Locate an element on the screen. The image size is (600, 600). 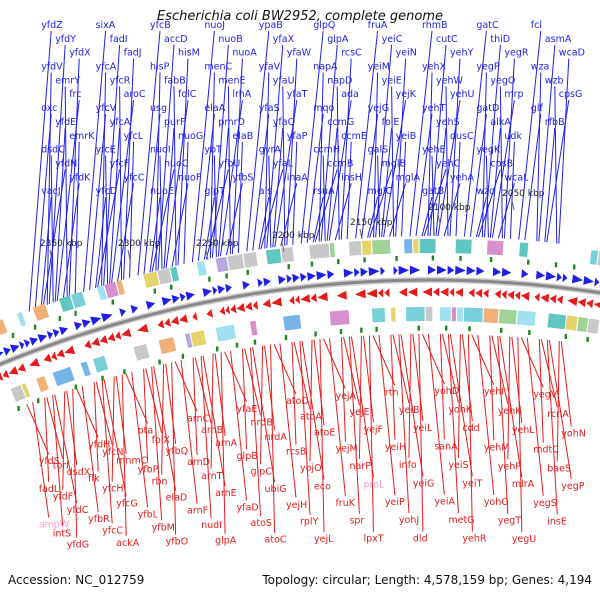
gene-label: mdtC is located at coordinates (546, 450).